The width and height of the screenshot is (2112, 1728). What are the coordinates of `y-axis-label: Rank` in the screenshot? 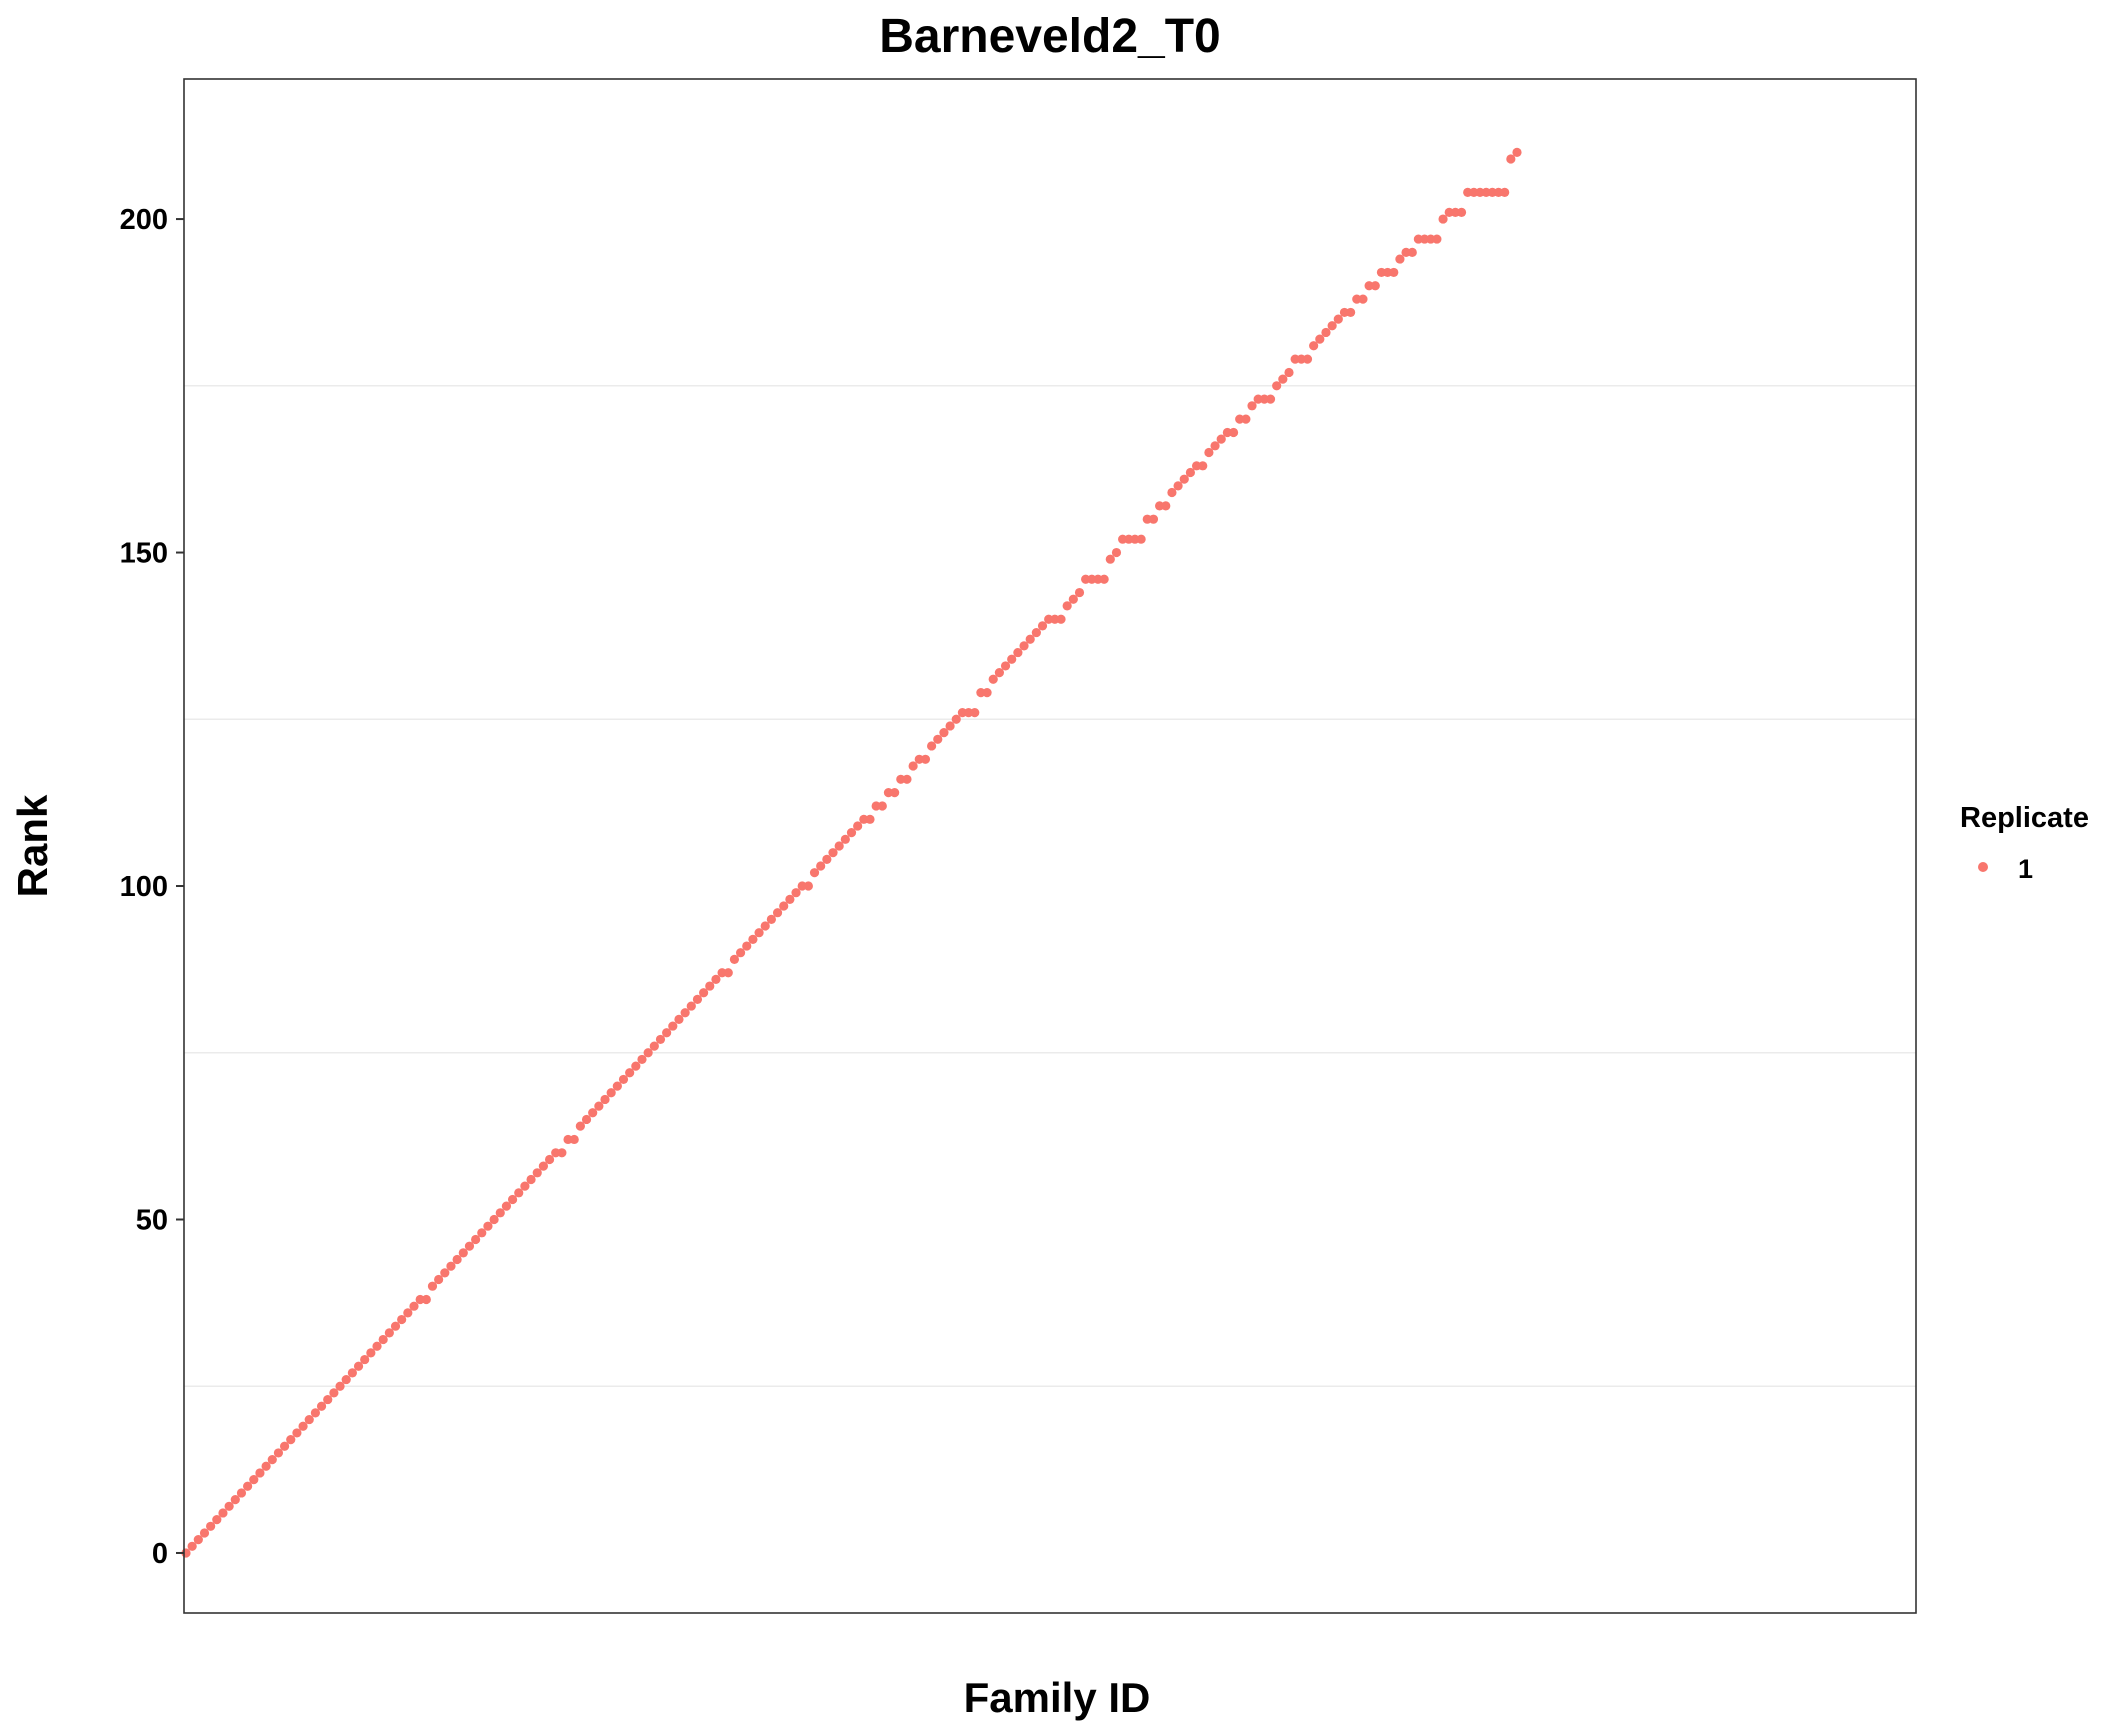 It's located at (32, 845).